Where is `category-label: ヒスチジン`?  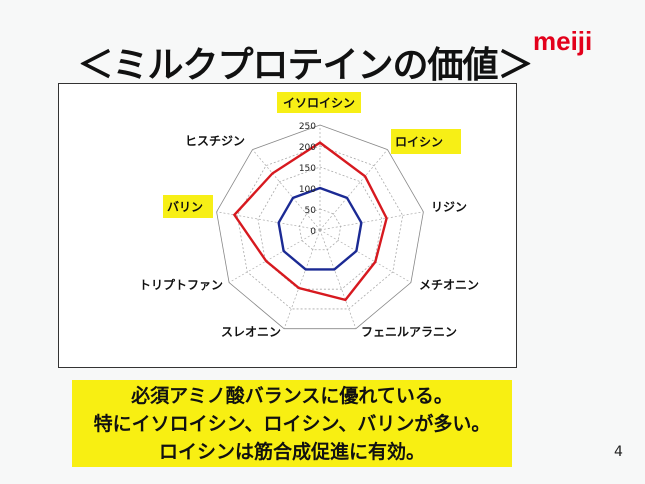
category-label: ヒスチジン is located at coordinates (215, 141).